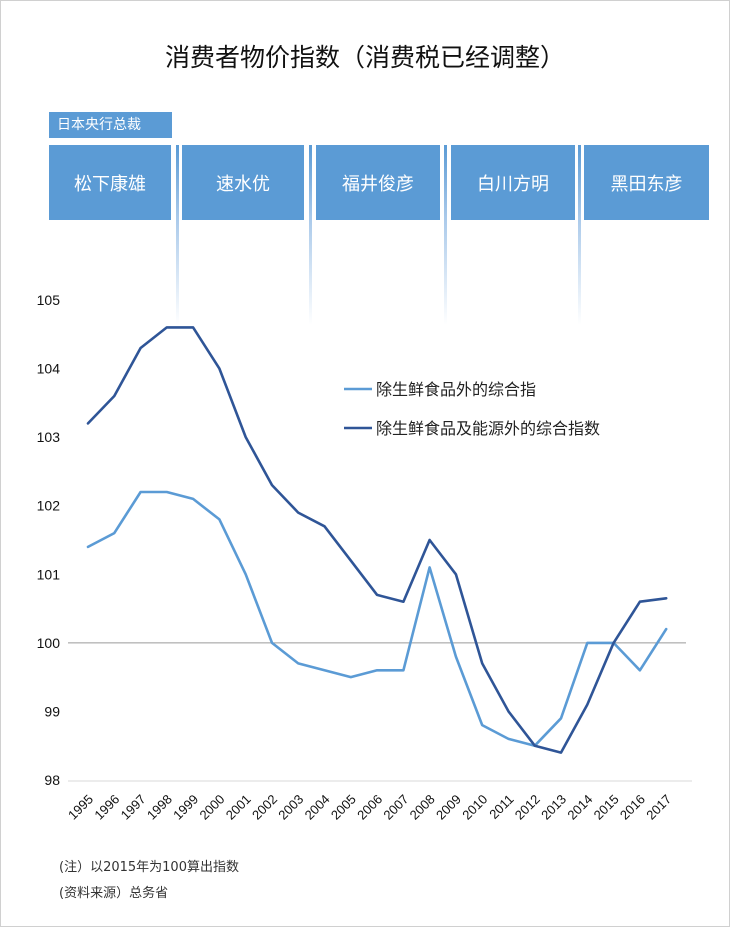 This screenshot has height=927, width=730. What do you see at coordinates (456, 389) in the screenshot?
I see `legend-label-1: 除生鲜食品外的综合指` at bounding box center [456, 389].